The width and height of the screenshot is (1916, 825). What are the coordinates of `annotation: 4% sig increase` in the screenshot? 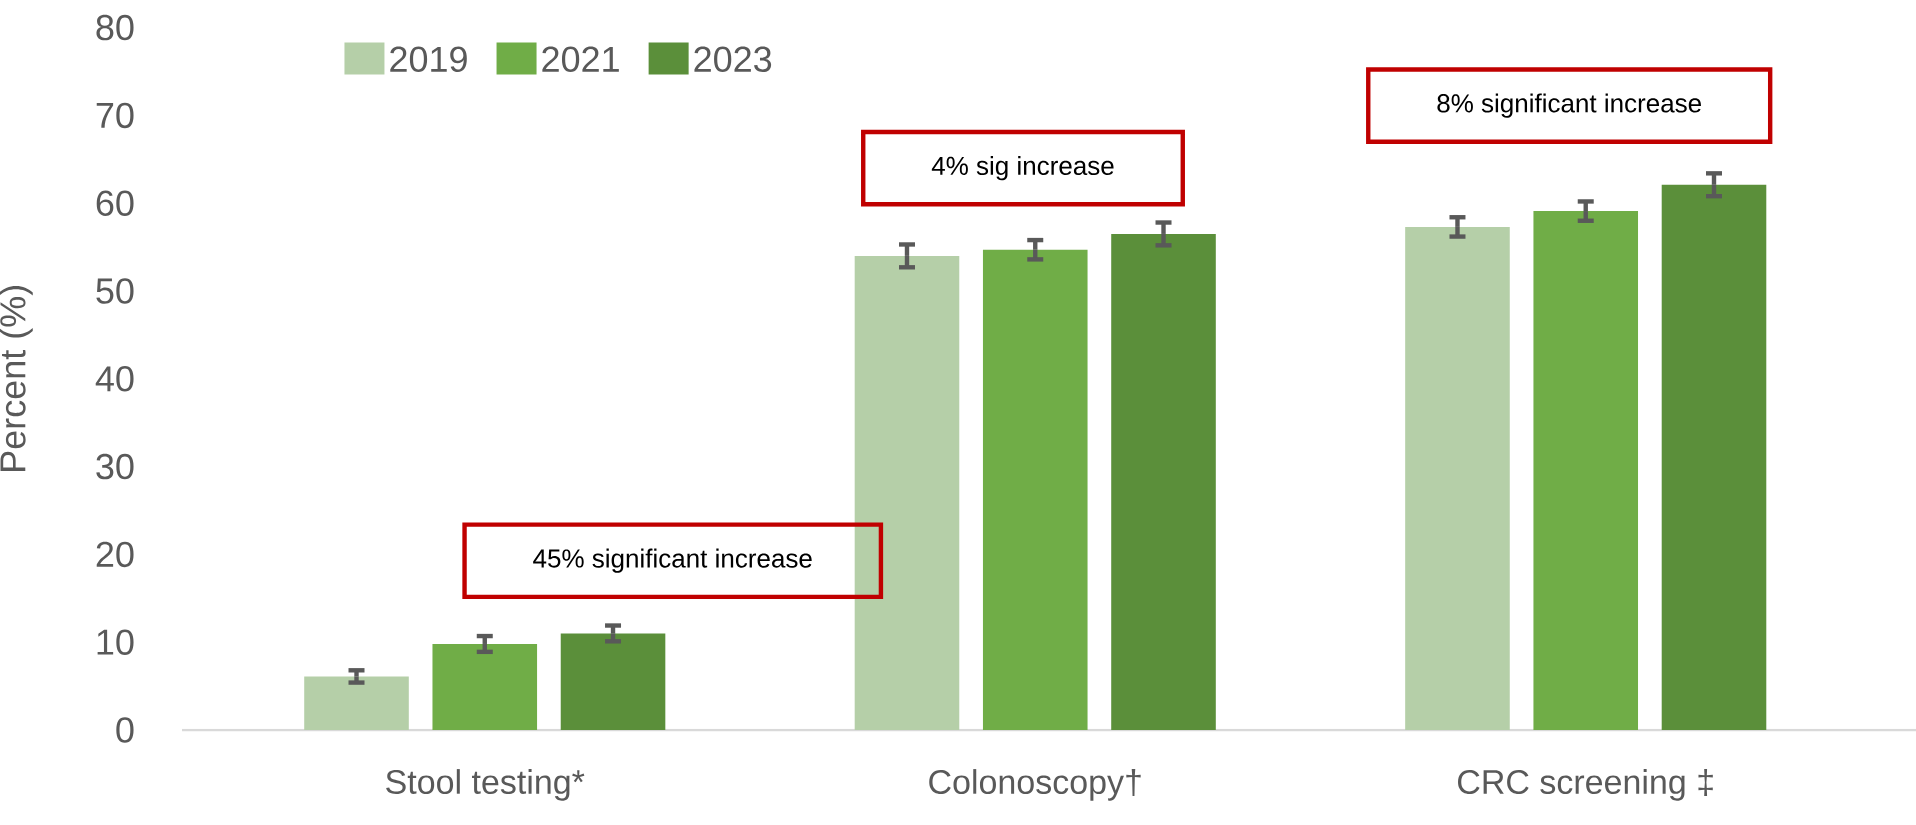 It's located at (1022, 168).